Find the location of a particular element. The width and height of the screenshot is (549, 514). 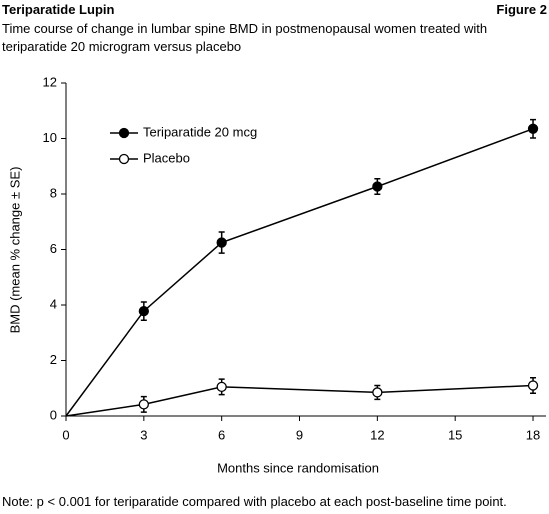

y-axis-label: BMD (mean % change ± SE) is located at coordinates (14, 250).